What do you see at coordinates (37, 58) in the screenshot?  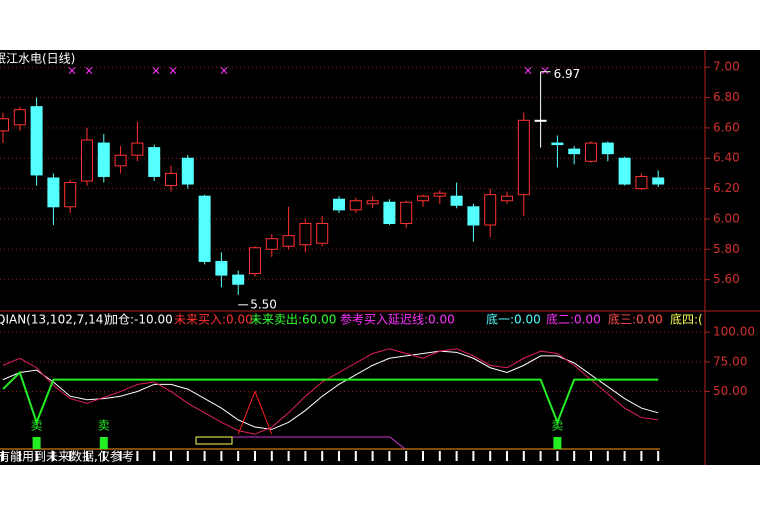 I see `chart-title: 岷江水电(日线)` at bounding box center [37, 58].